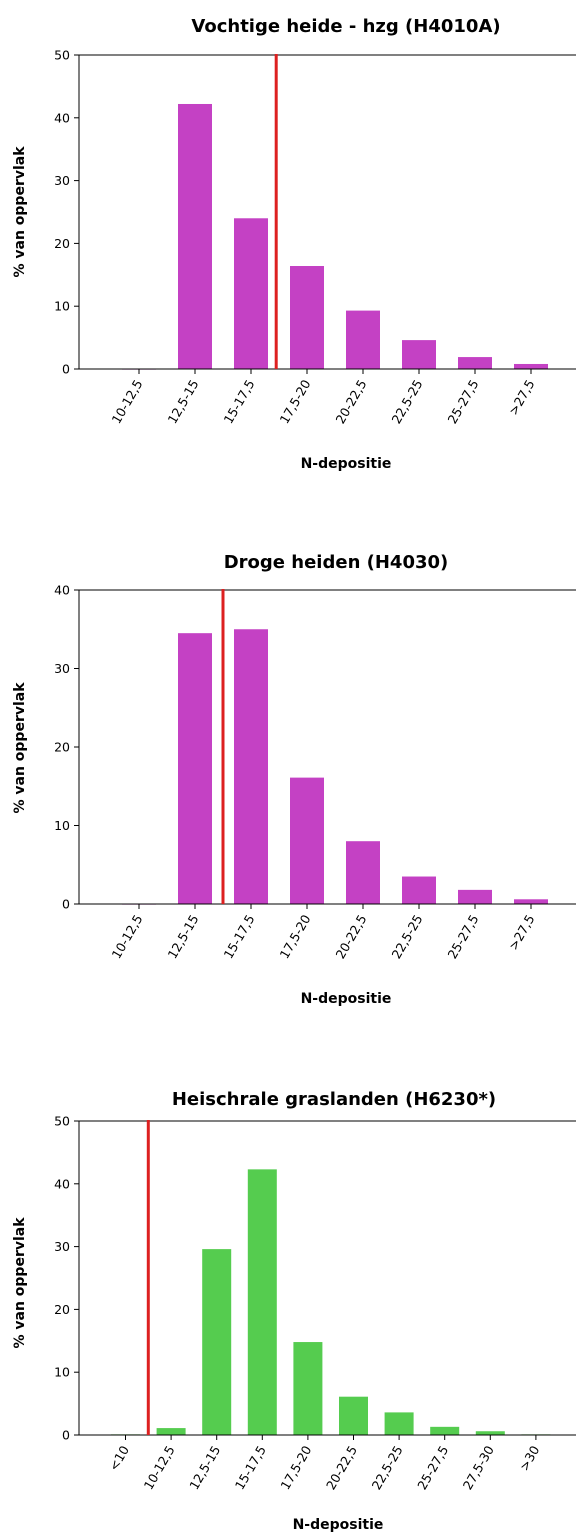 The image size is (576, 1537). Describe the element at coordinates (334, 1099) in the screenshot. I see `chart-title: Heischrale graslanden (H6230*)` at that location.